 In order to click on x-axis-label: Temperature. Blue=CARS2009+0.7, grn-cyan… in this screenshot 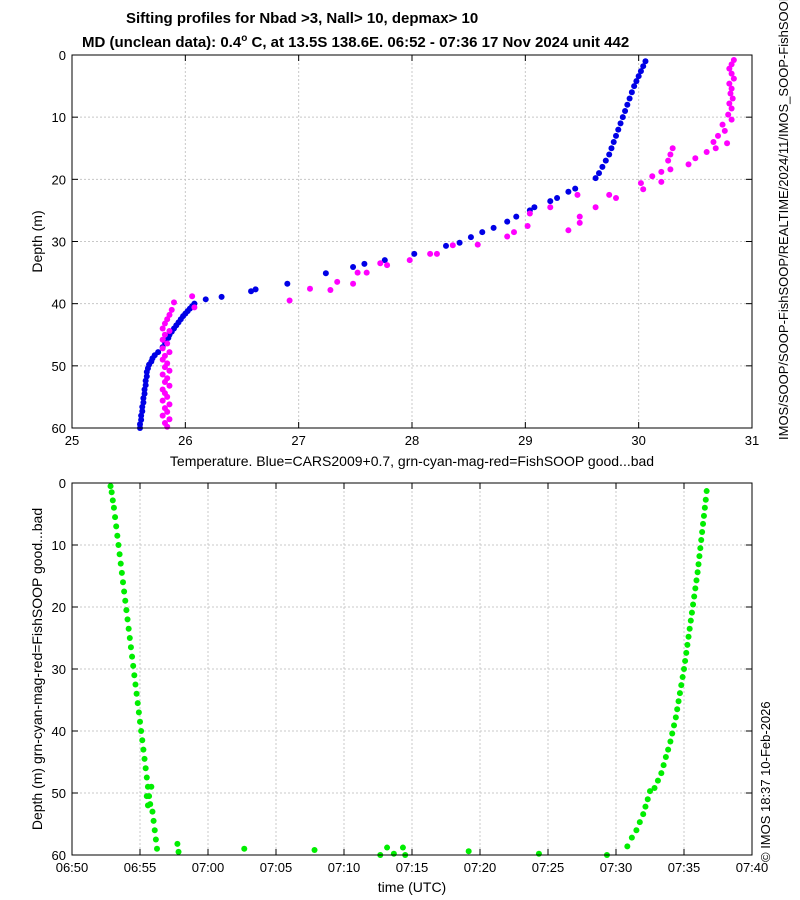, I will do `click(412, 461)`.